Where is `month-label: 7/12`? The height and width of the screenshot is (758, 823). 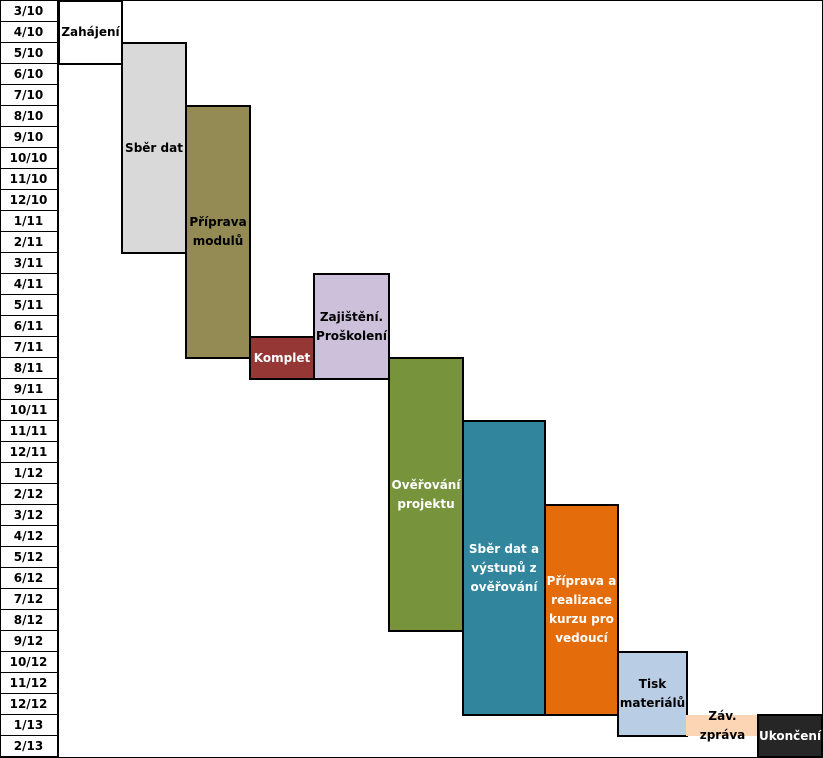
month-label: 7/12 is located at coordinates (29, 599).